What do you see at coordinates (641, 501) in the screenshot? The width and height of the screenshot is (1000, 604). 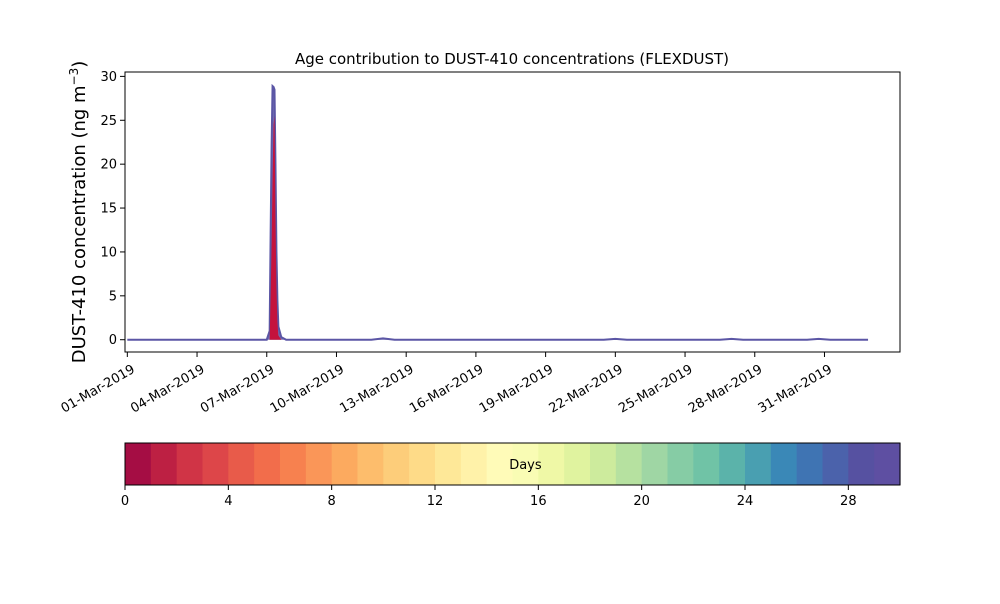 I see `colorbar-tick-label: 20` at bounding box center [641, 501].